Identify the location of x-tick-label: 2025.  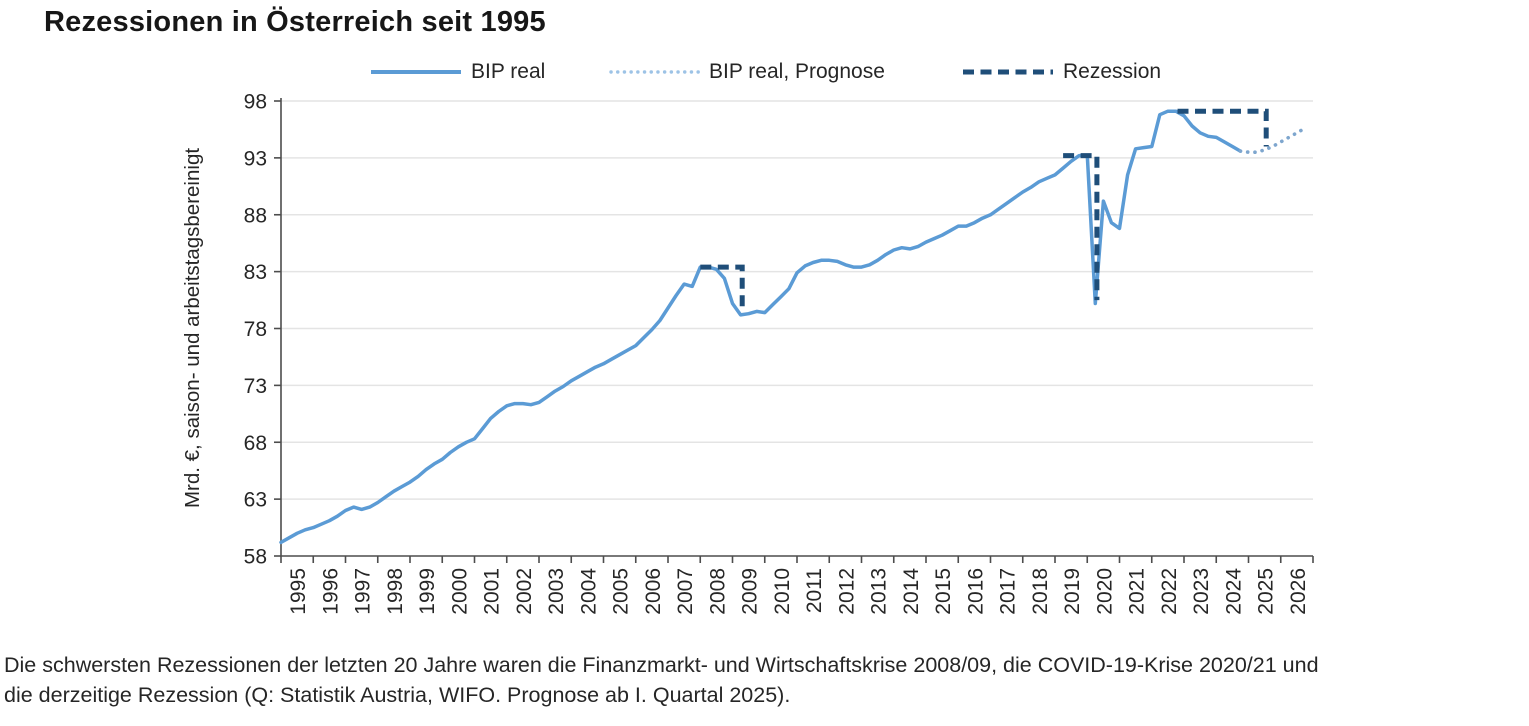
(1266, 591).